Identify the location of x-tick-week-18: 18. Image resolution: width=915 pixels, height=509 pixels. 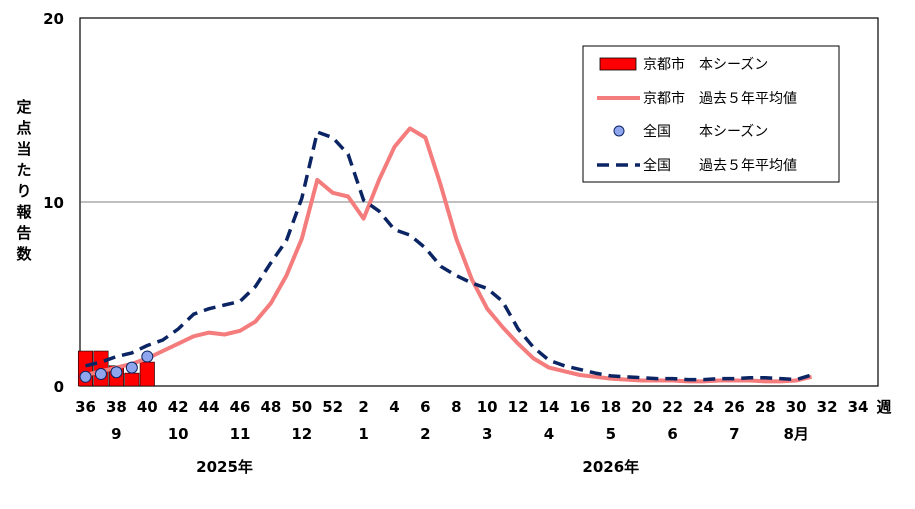
(610, 407).